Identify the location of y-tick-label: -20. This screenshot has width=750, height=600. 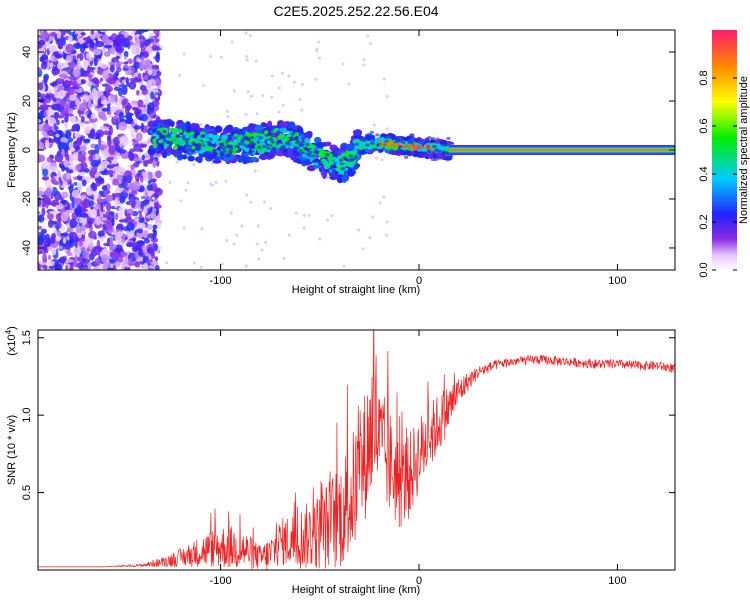
(27, 199).